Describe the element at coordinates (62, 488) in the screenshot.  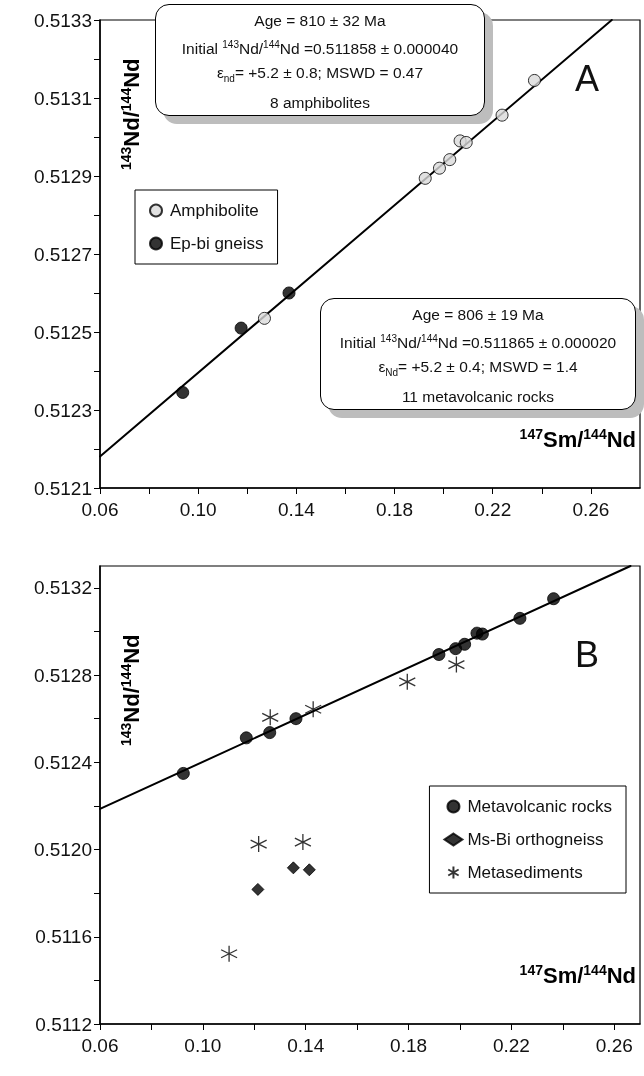
I see `y-tick-label: 0.5121` at that location.